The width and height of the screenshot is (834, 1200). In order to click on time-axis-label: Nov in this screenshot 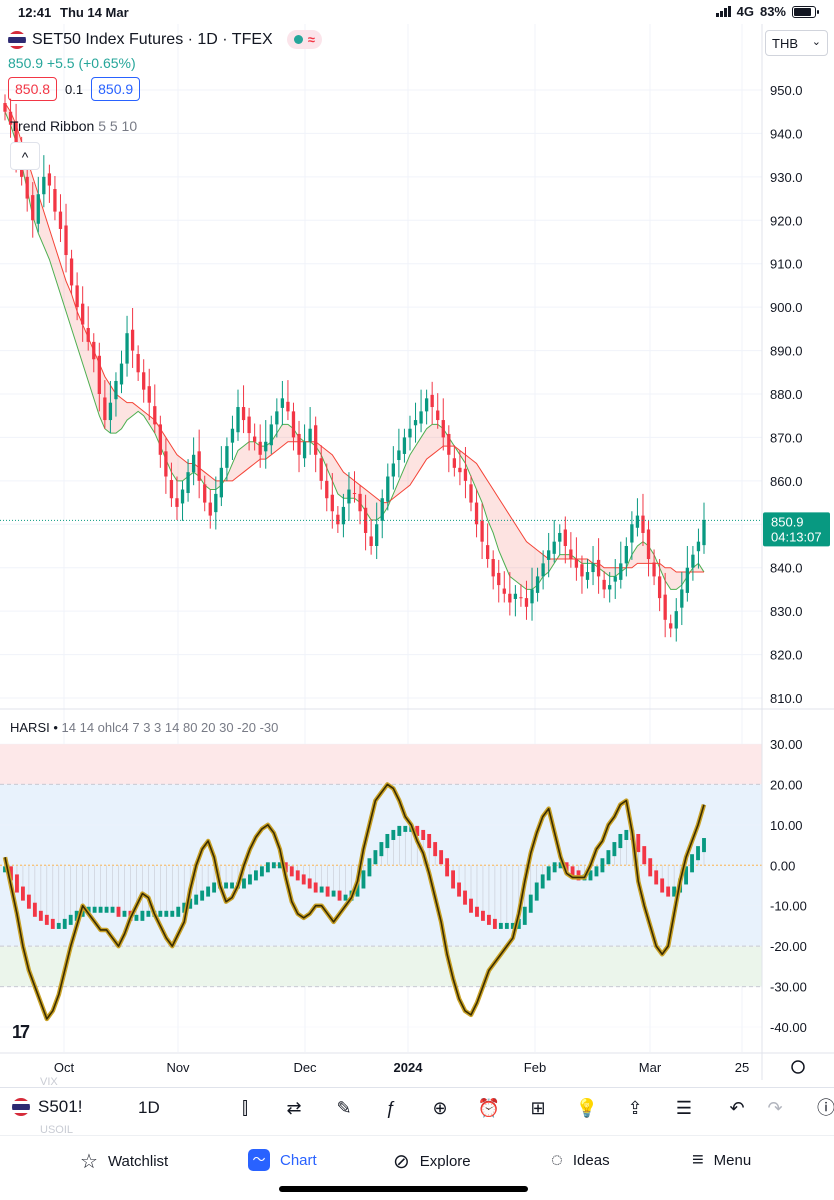, I will do `click(178, 1067)`.